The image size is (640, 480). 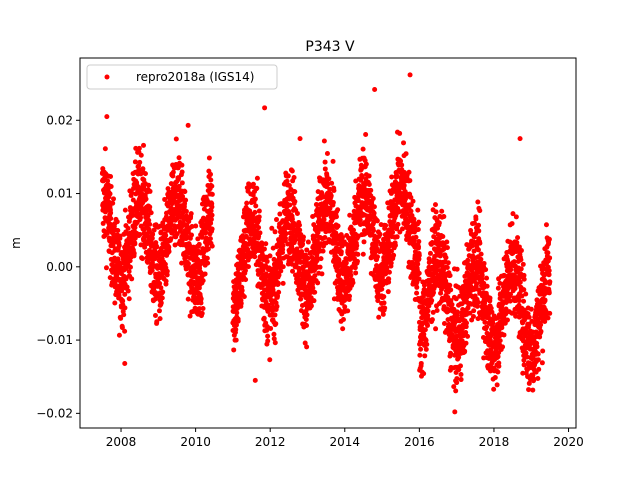 What do you see at coordinates (568, 442) in the screenshot?
I see `x-tick-label: 2020` at bounding box center [568, 442].